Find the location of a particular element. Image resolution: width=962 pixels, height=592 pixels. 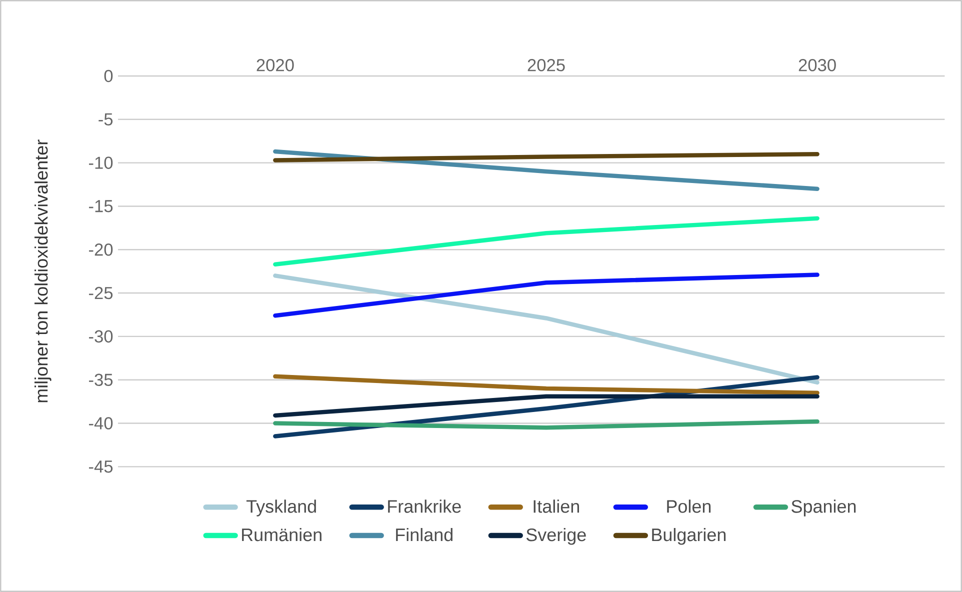

legend-label: Italien is located at coordinates (556, 506).